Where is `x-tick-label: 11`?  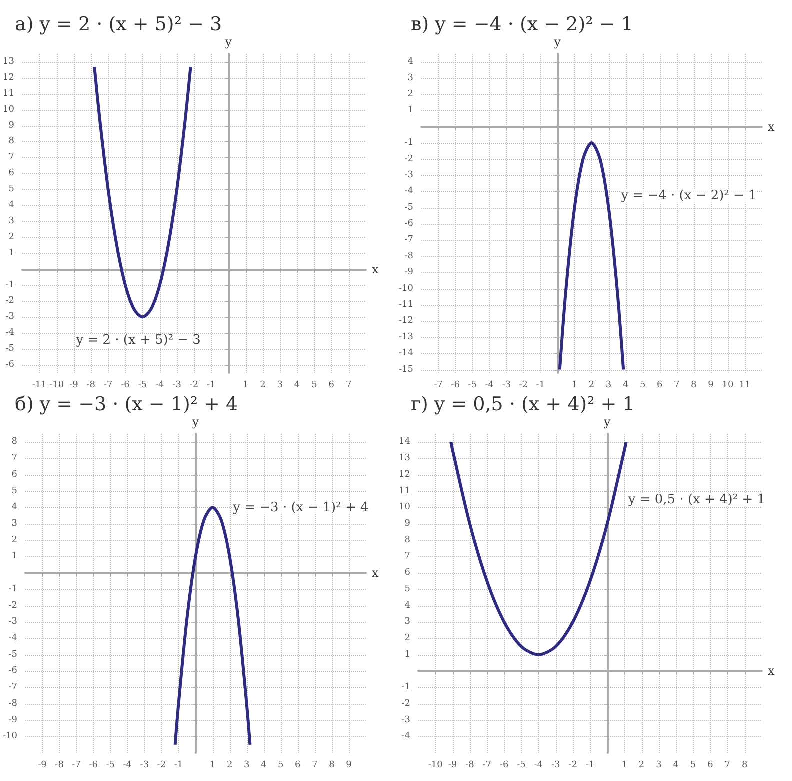
x-tick-label: 11 is located at coordinates (745, 385).